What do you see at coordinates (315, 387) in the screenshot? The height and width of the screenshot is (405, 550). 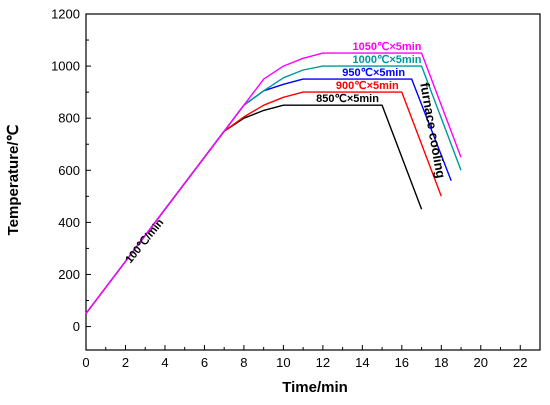 I see `x-axis-title: Time/min` at bounding box center [315, 387].